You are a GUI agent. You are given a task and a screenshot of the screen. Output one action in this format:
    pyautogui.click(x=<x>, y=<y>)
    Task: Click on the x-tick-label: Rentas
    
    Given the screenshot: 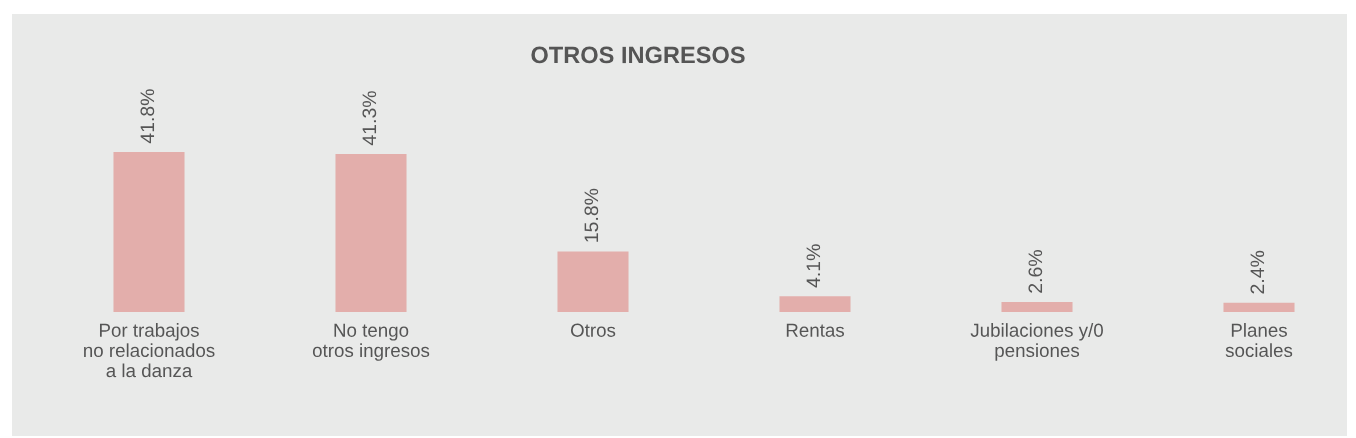 What is the action you would take?
    pyautogui.click(x=815, y=330)
    